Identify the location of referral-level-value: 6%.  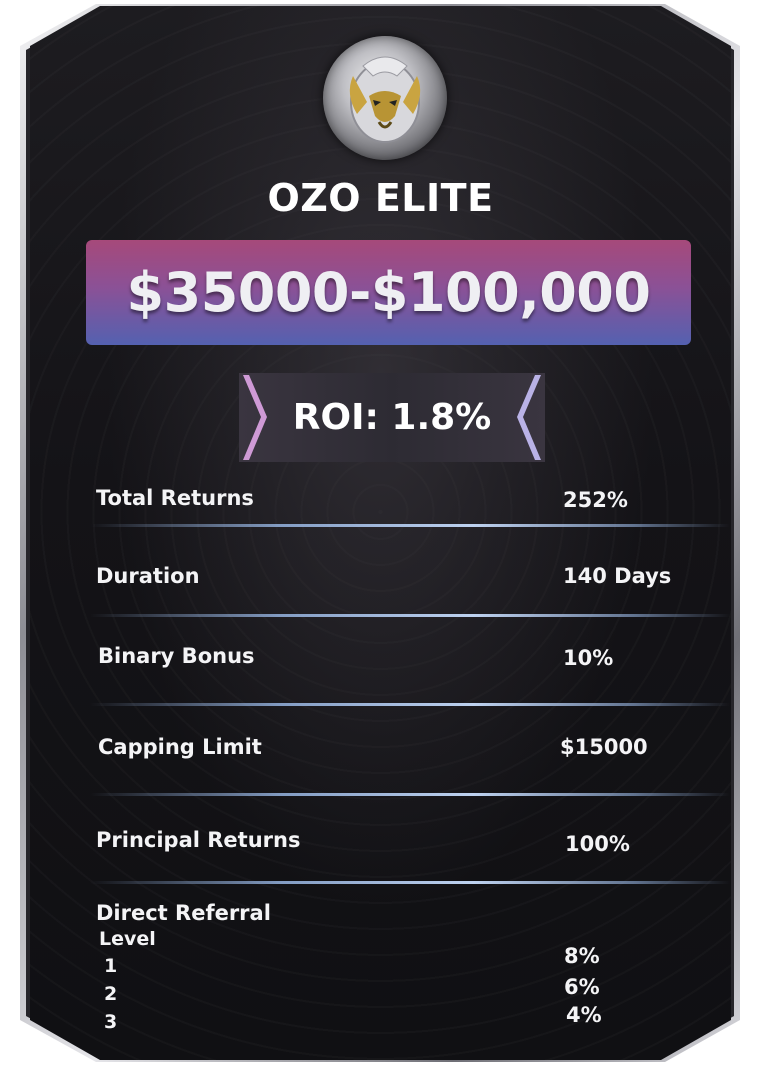
(582, 987).